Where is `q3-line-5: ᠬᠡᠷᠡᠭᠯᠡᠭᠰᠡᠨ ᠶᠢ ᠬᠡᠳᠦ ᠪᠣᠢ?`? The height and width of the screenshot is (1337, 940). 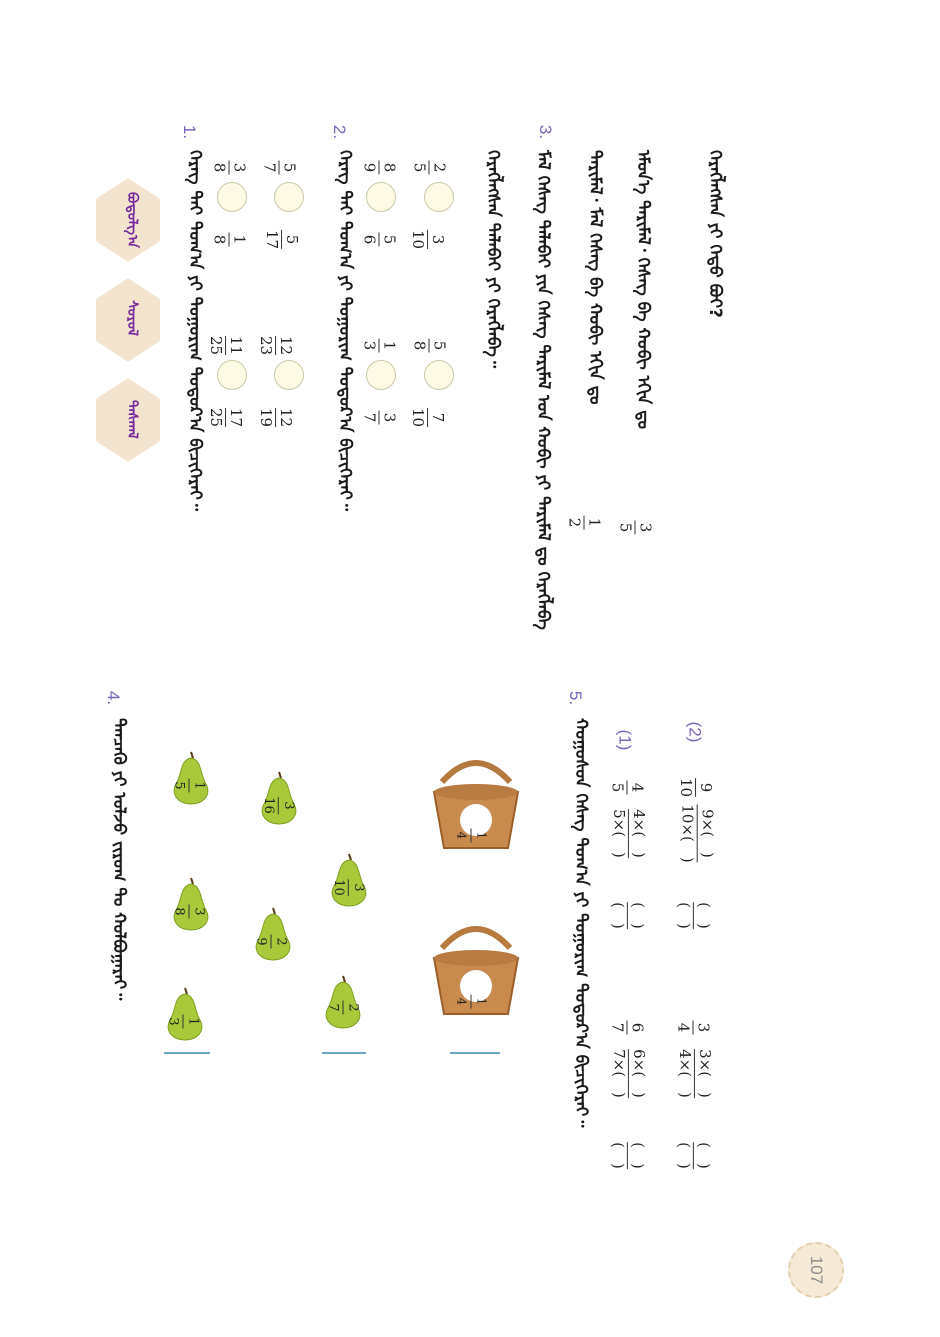 q3-line-5: ᠬᠡᠷᠡᠭᠯᠡᠭᠰᠡᠨ ᠶᠢ ᠬᠡᠳᠦ ᠪᠣᠢ? is located at coordinates (715, 234).